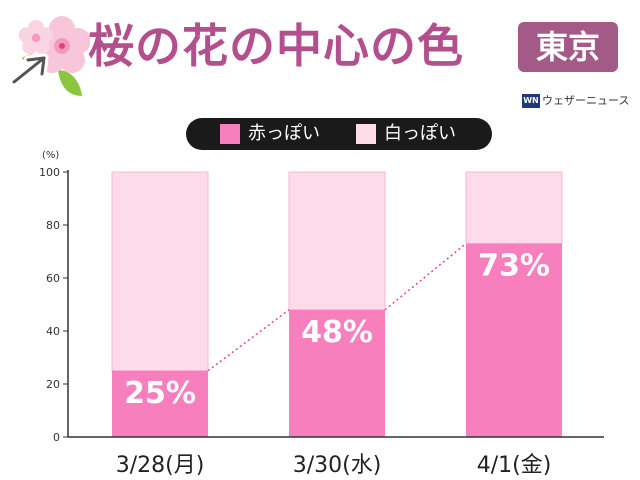 Image resolution: width=640 pixels, height=480 pixels. I want to click on brand-credit: WN ウェザーニュース, so click(575, 101).